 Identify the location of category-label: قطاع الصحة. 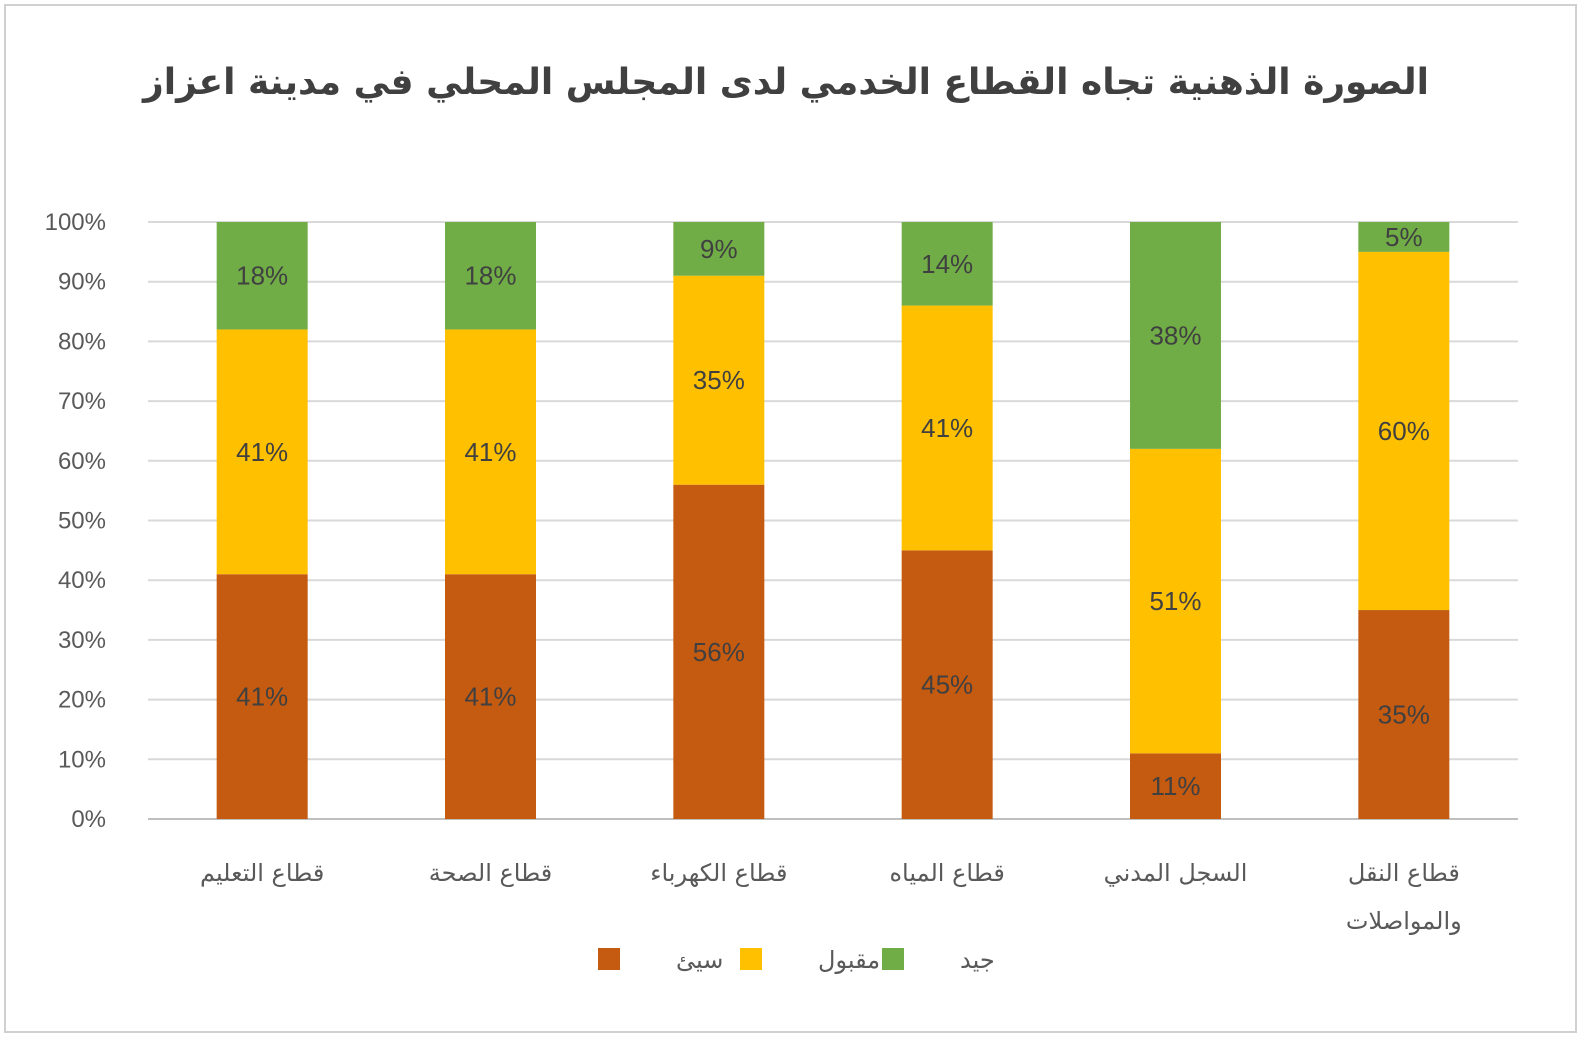
(491, 873).